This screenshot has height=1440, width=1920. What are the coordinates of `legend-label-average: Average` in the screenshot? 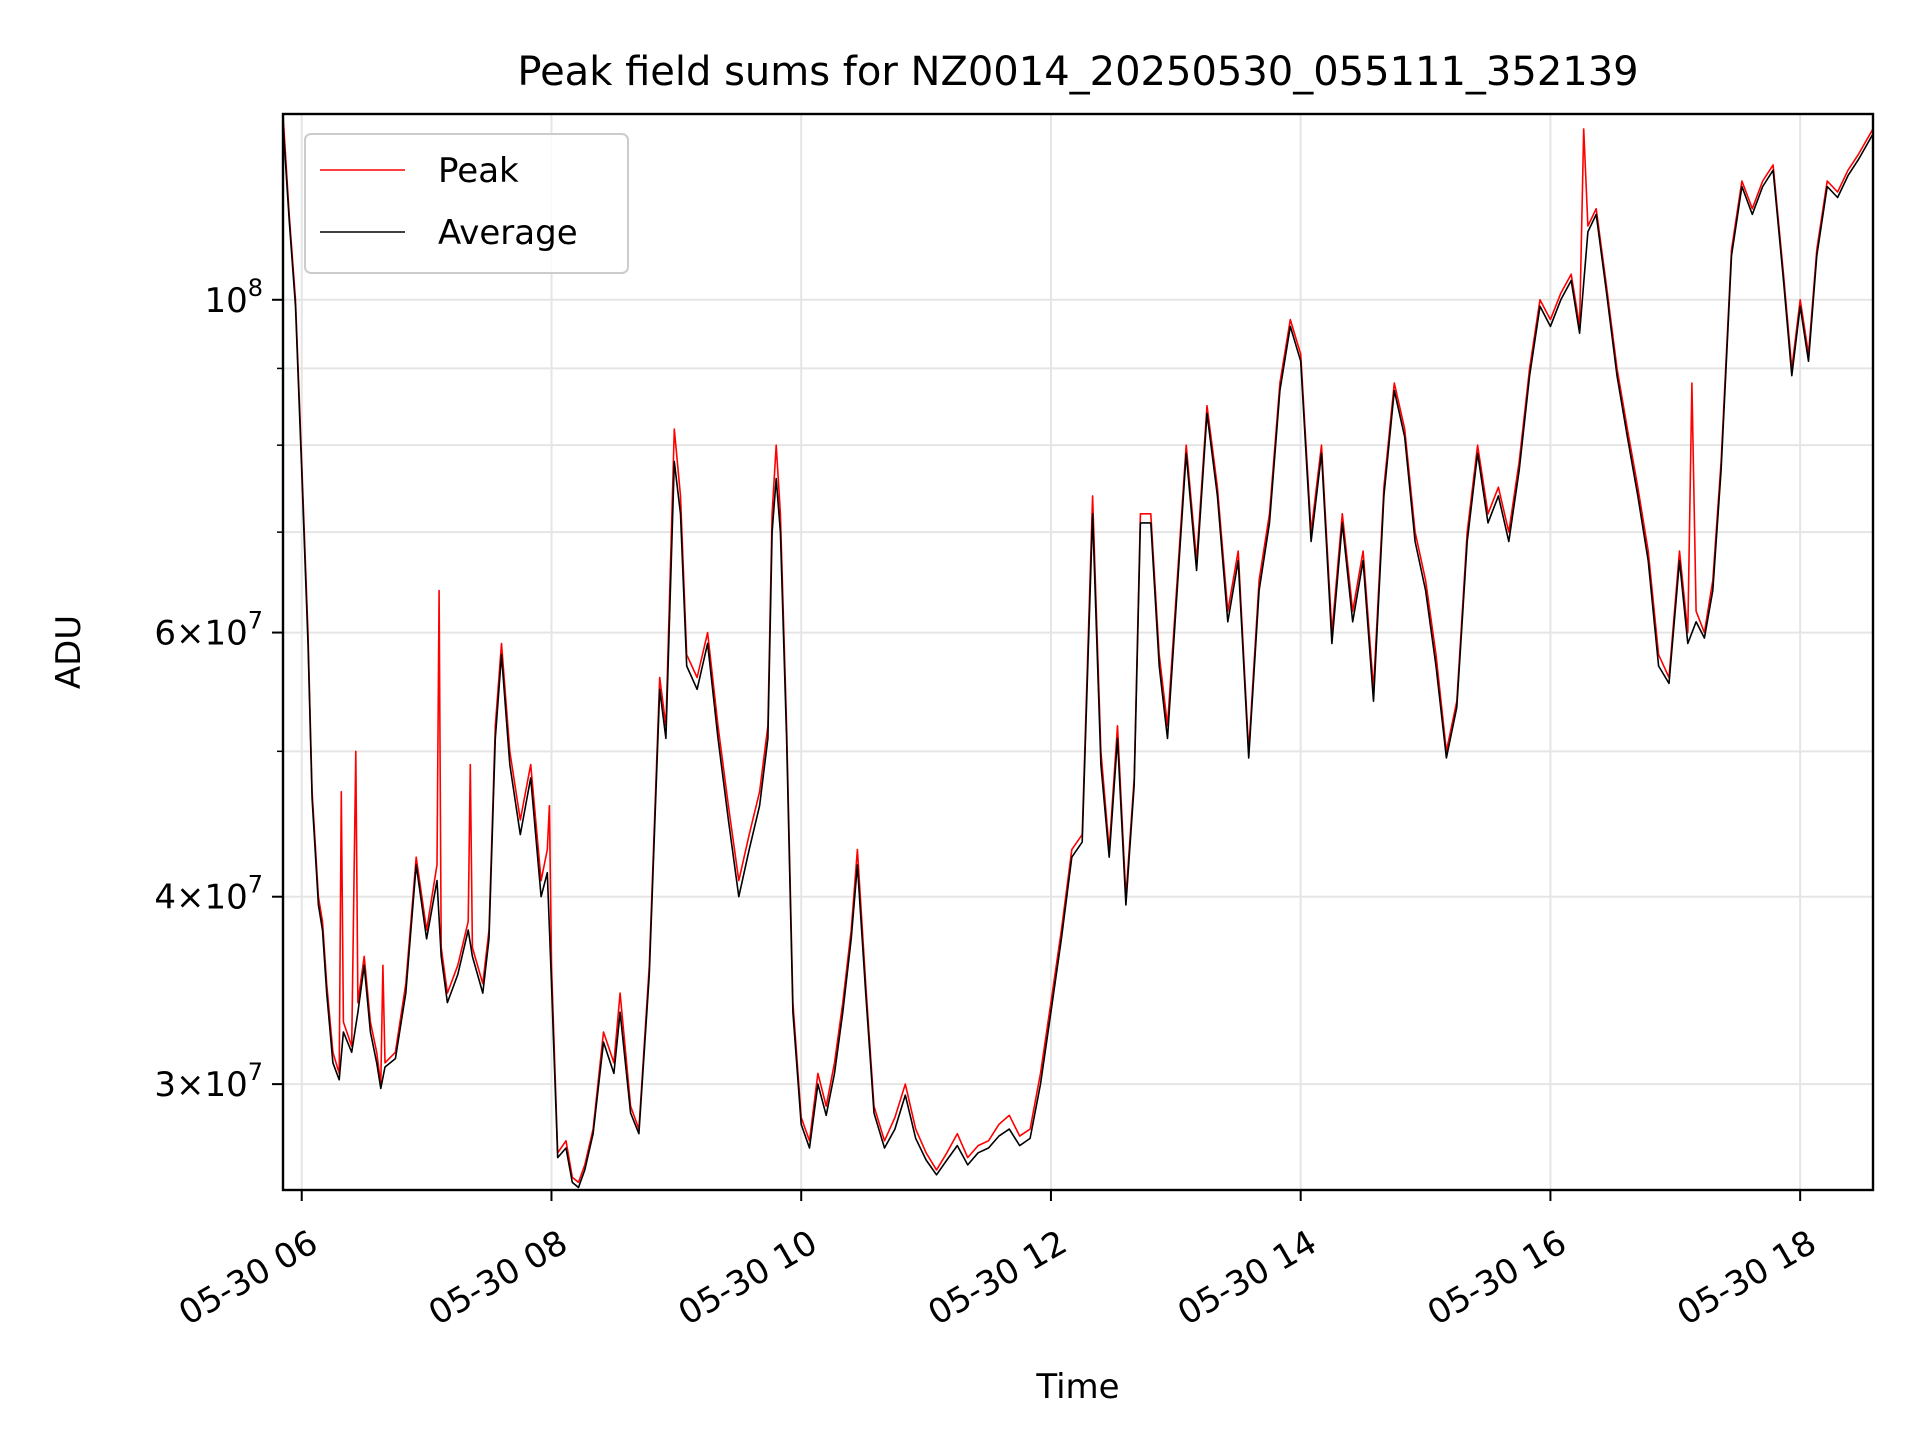 It's located at (508, 233).